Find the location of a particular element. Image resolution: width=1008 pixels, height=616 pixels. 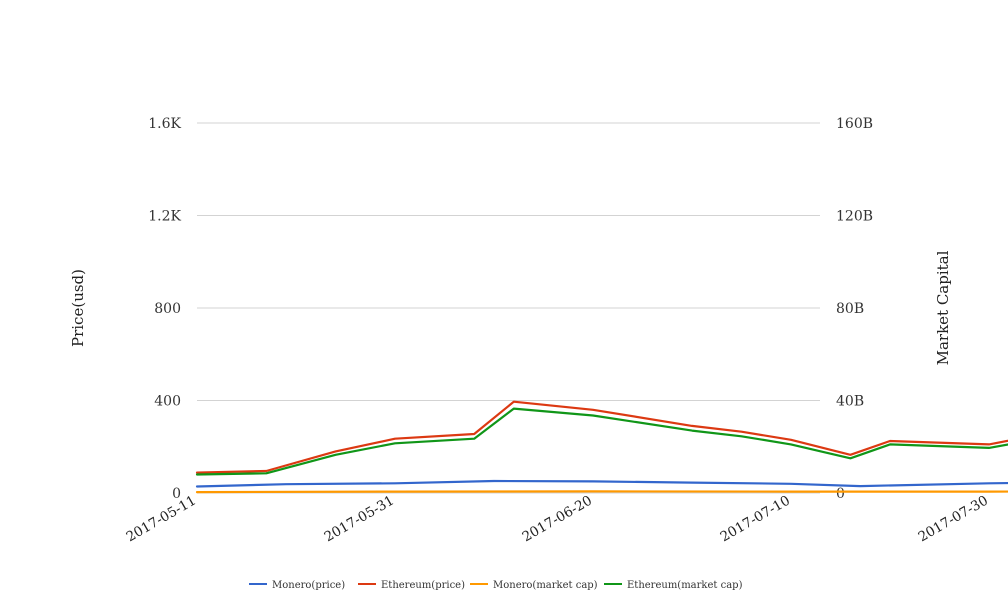

y-tick-label-right: 80B is located at coordinates (850, 309).